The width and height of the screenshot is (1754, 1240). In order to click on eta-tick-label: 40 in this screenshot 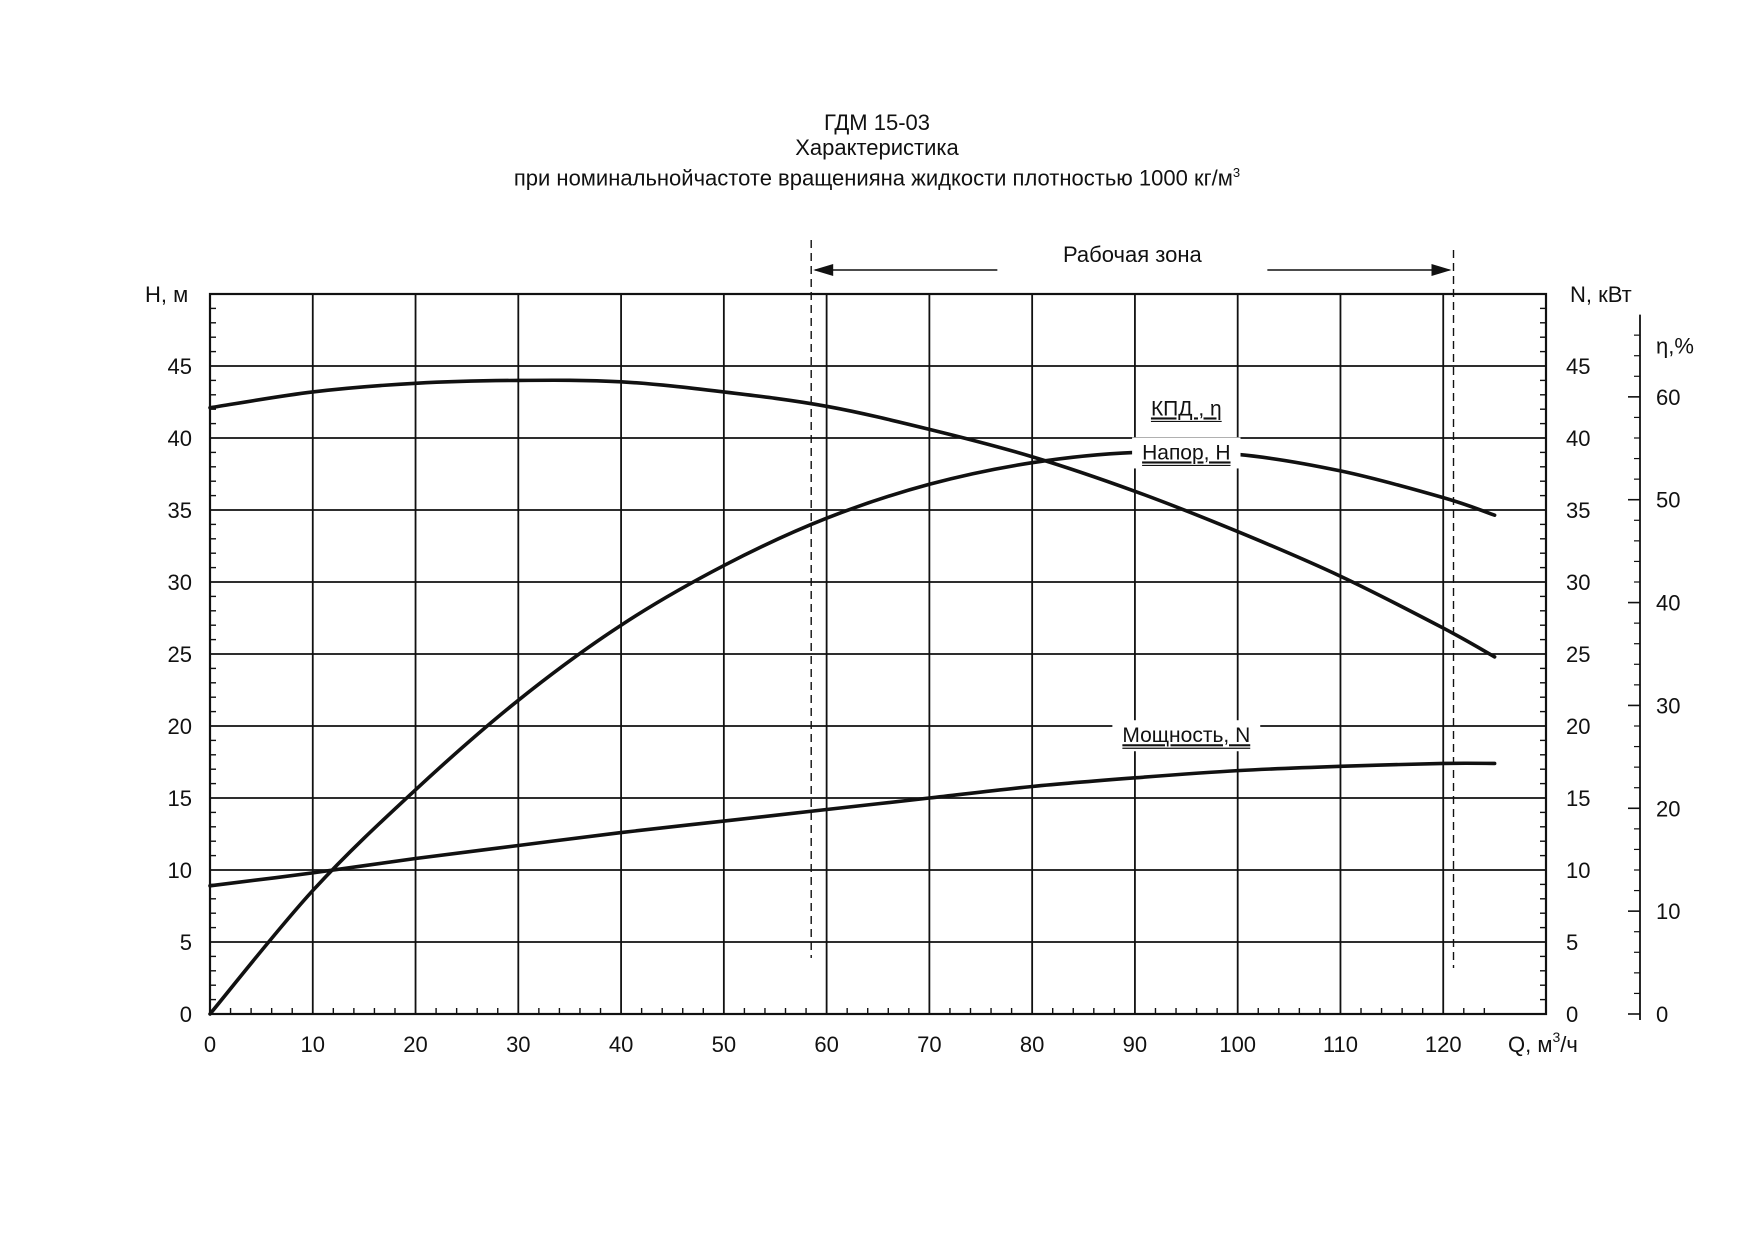, I will do `click(1668, 603)`.